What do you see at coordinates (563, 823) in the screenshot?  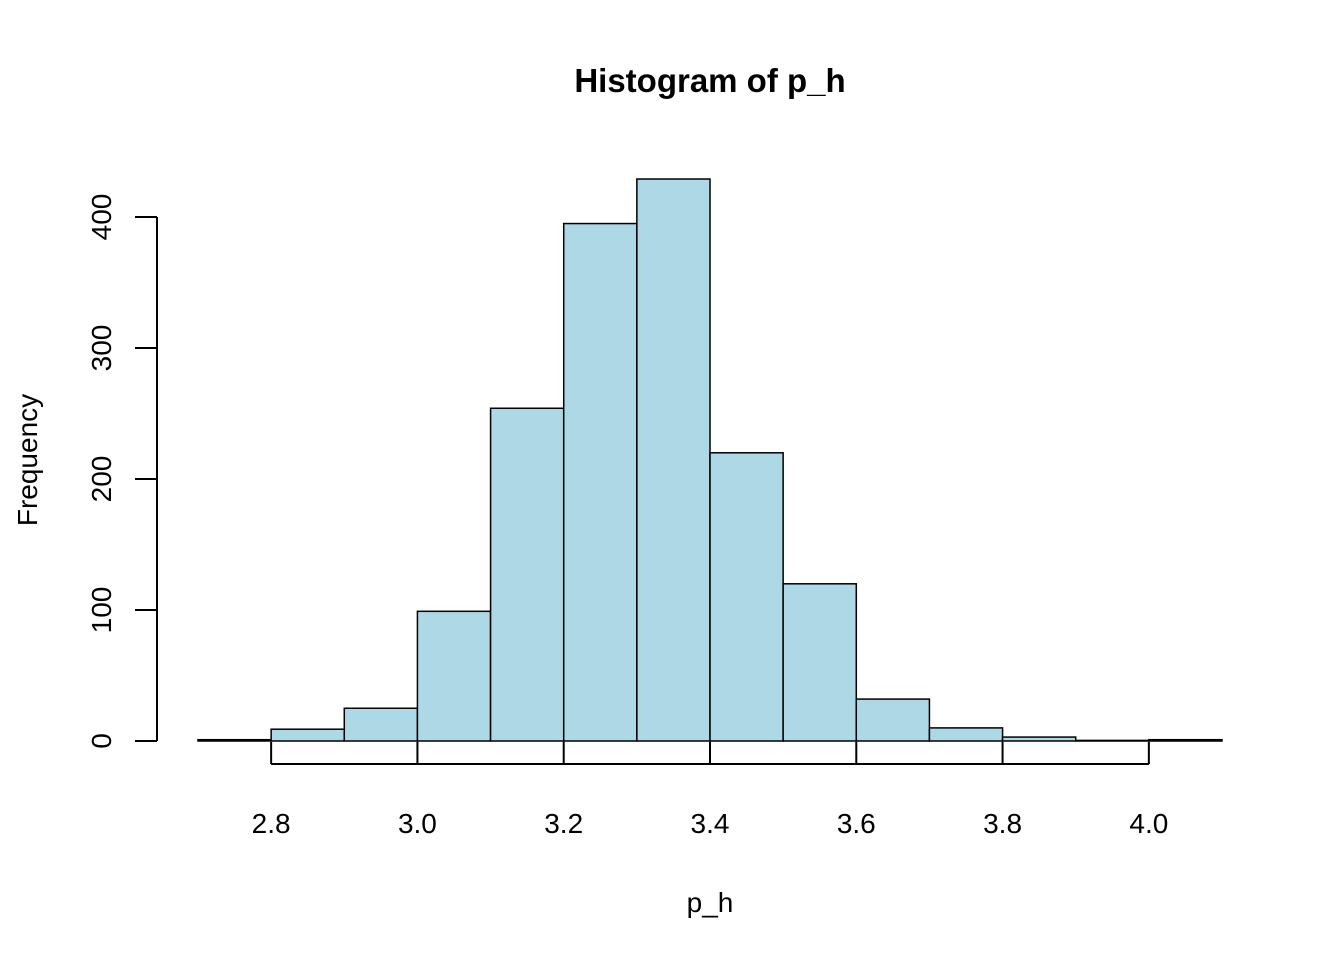 I see `x-tick-label: 3.2` at bounding box center [563, 823].